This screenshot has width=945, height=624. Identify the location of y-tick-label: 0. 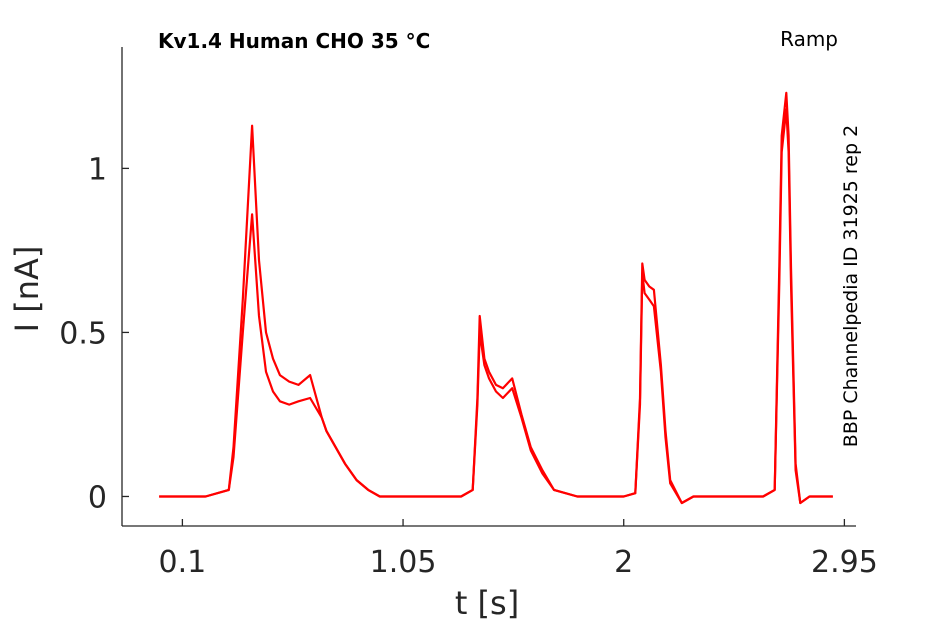
(97, 497).